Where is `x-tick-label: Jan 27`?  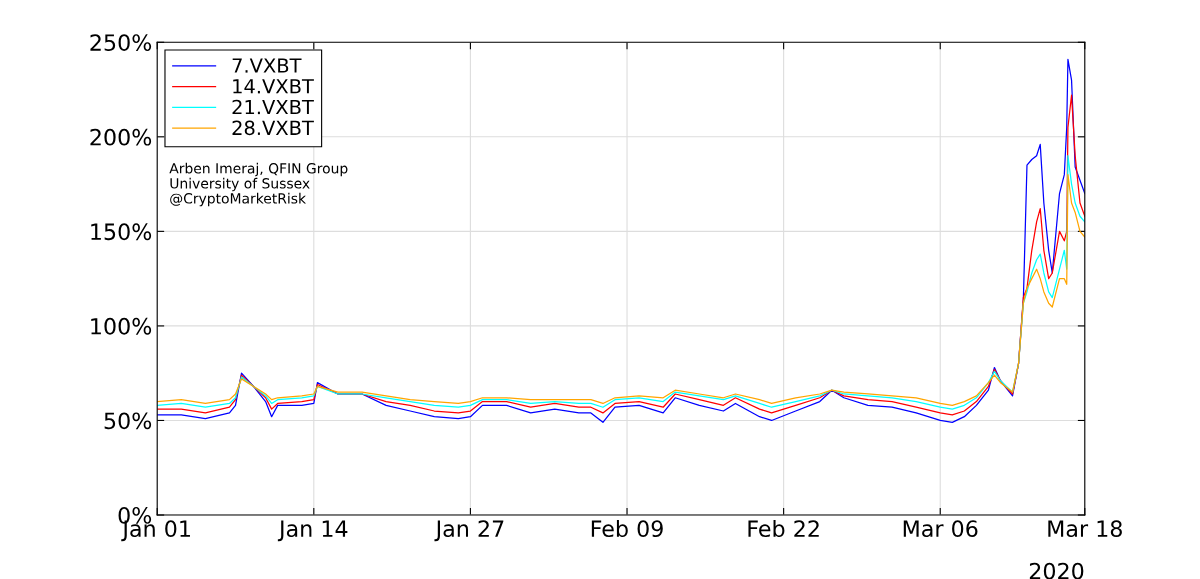 x-tick-label: Jan 27 is located at coordinates (469, 531).